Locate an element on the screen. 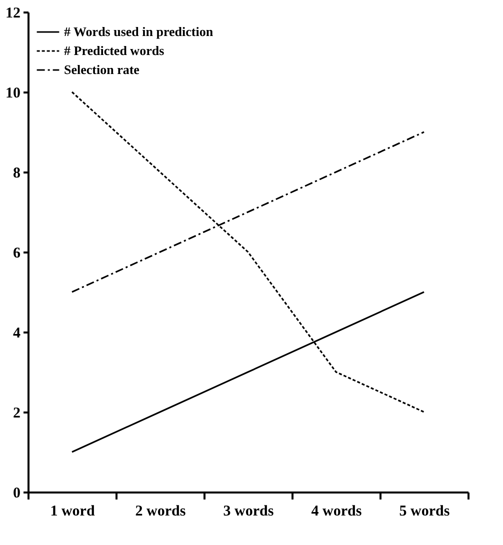 This screenshot has height=545, width=503. legend-label: # Predicted words is located at coordinates (114, 50).